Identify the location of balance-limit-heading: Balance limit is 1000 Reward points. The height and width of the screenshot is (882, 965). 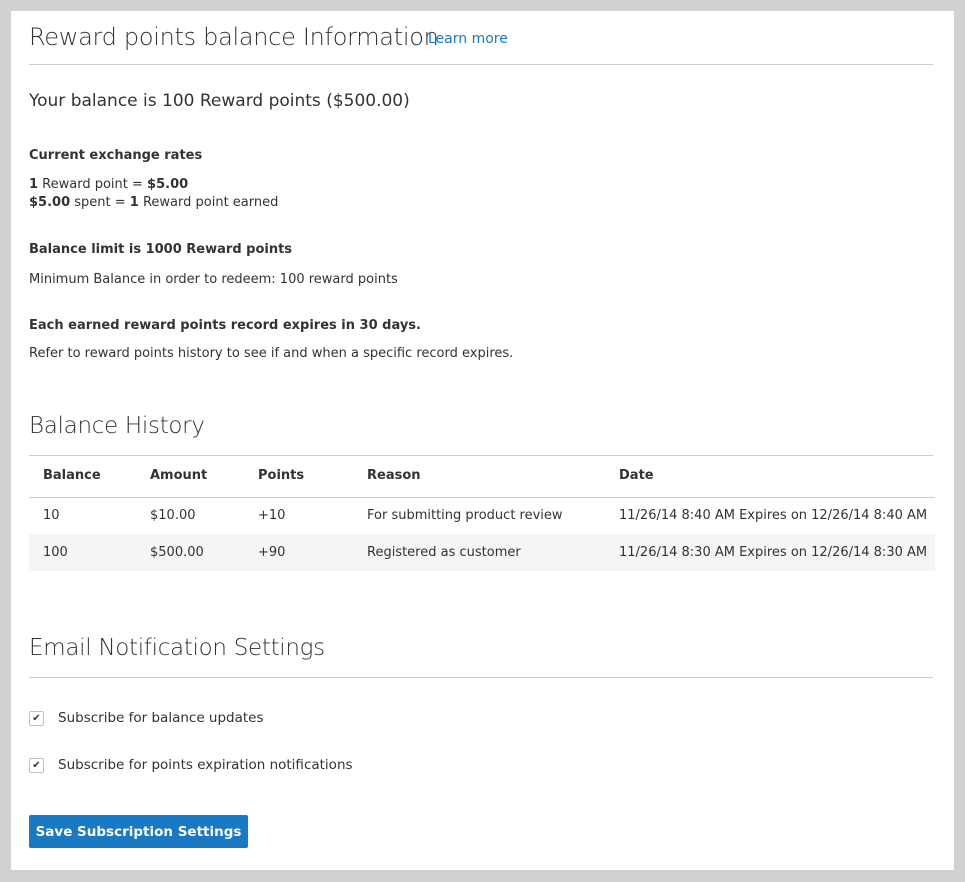
(161, 249).